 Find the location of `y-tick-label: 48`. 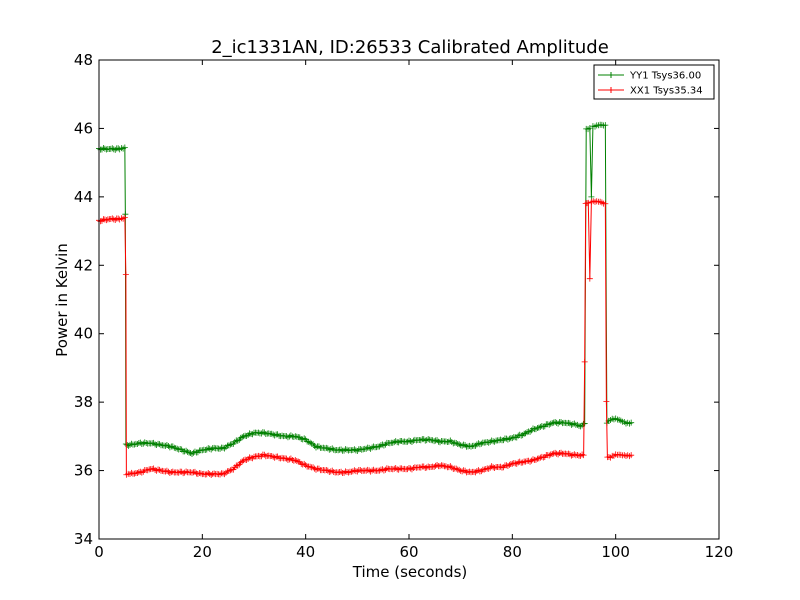

y-tick-label: 48 is located at coordinates (83, 60).